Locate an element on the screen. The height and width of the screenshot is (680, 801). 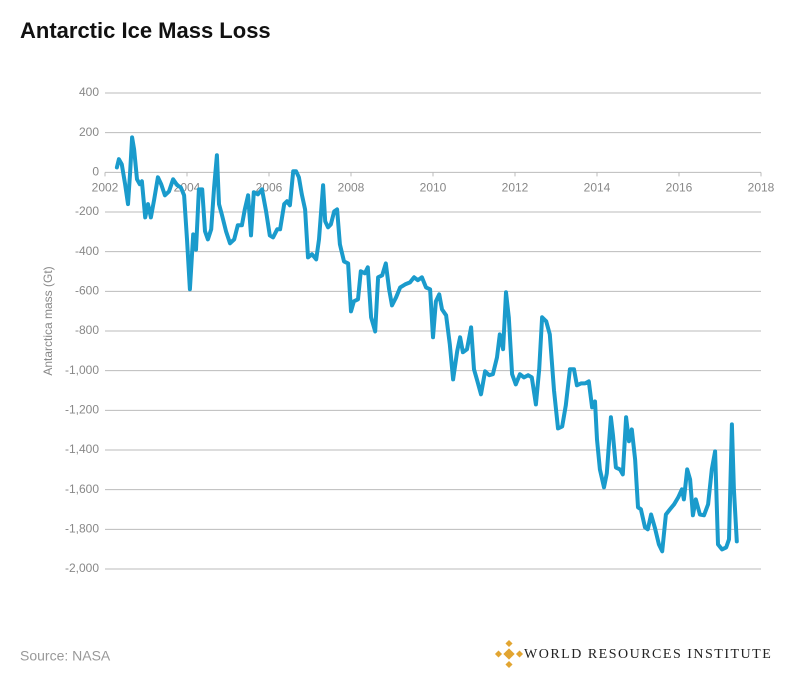
y-tick-label: -200 is located at coordinates (87, 211).